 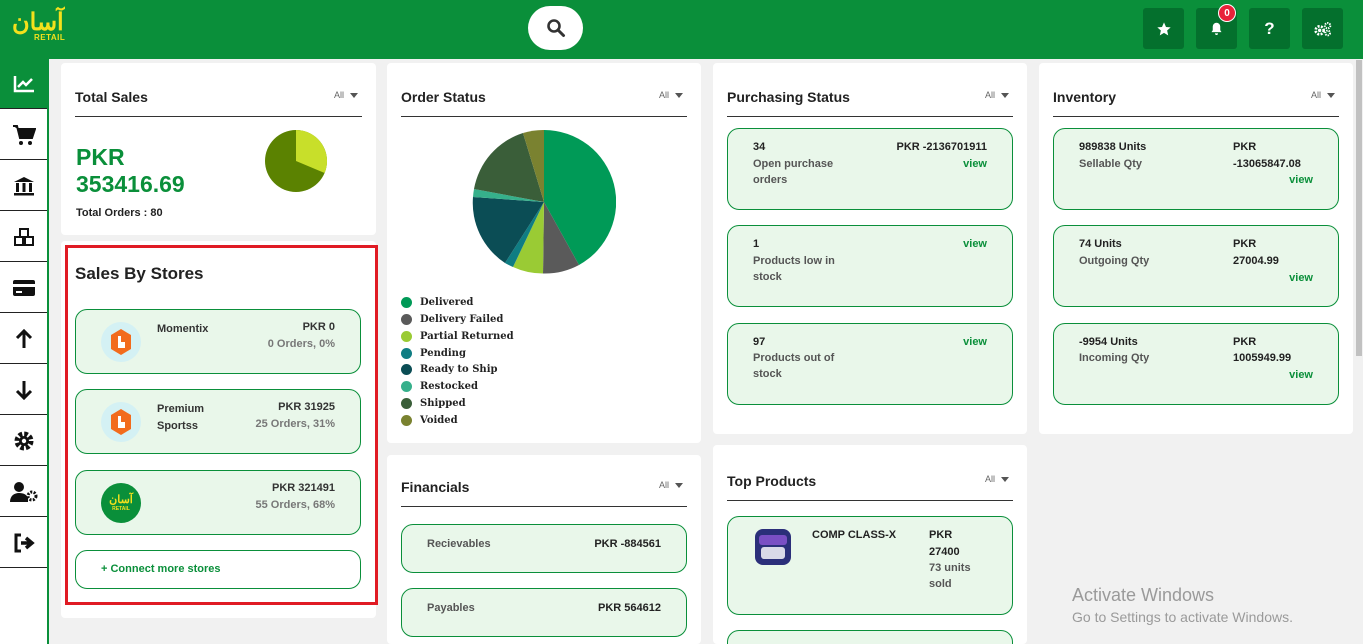 What do you see at coordinates (439, 420) in the screenshot?
I see `legend-label: Voided` at bounding box center [439, 420].